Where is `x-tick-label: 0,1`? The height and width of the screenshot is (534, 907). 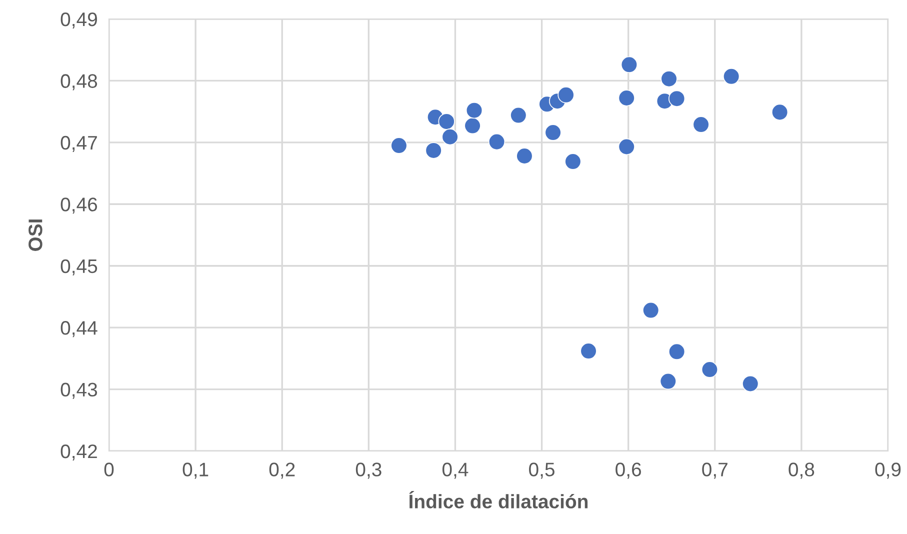
x-tick-label: 0,1 is located at coordinates (195, 470).